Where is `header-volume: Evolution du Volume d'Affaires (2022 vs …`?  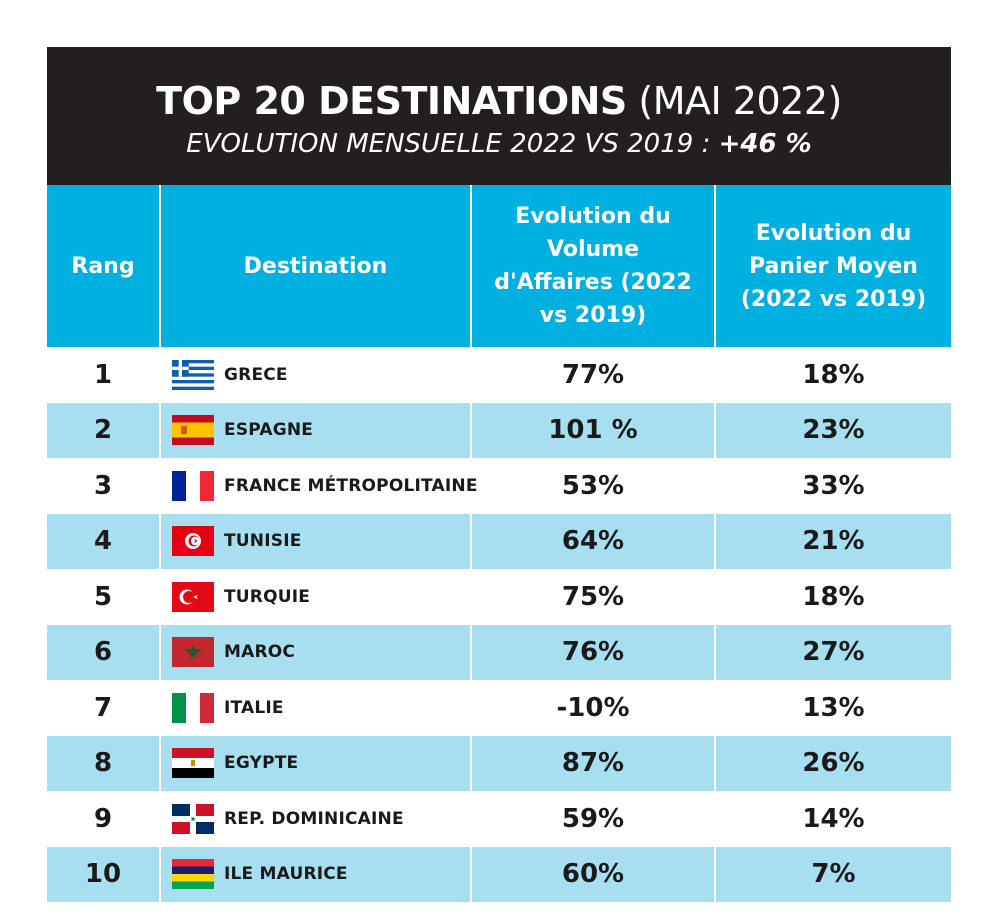
header-volume: Evolution du Volume d'Affaires (2022 vs … is located at coordinates (592, 266).